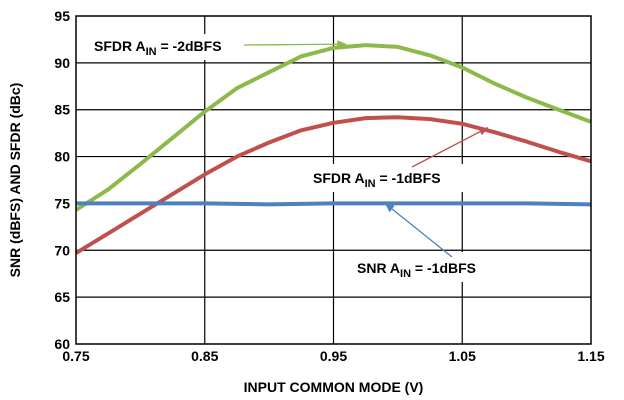  Describe the element at coordinates (204, 356) in the screenshot. I see `x-tick-label: 0.85` at that location.